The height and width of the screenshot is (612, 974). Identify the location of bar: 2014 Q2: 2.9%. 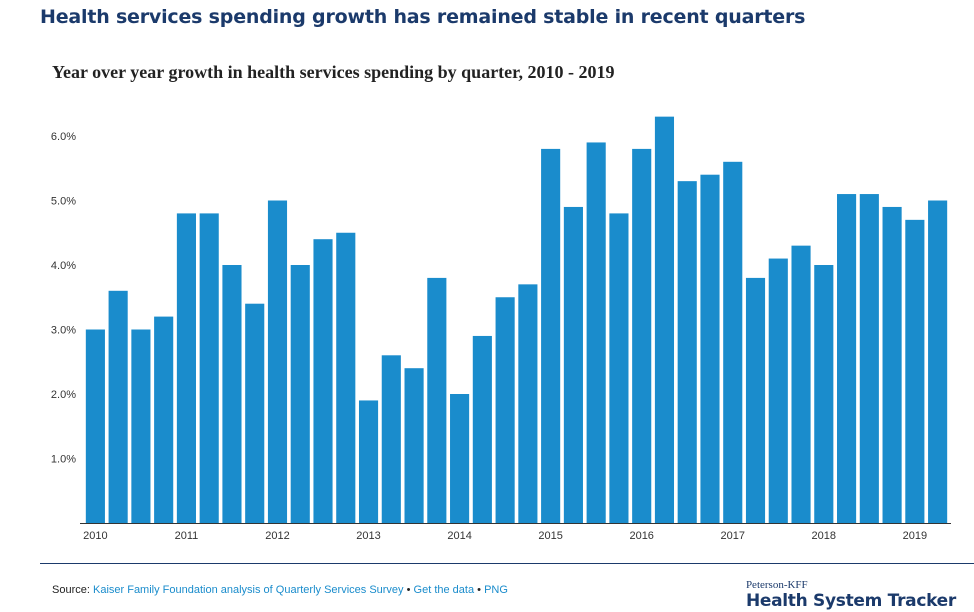
(482, 429).